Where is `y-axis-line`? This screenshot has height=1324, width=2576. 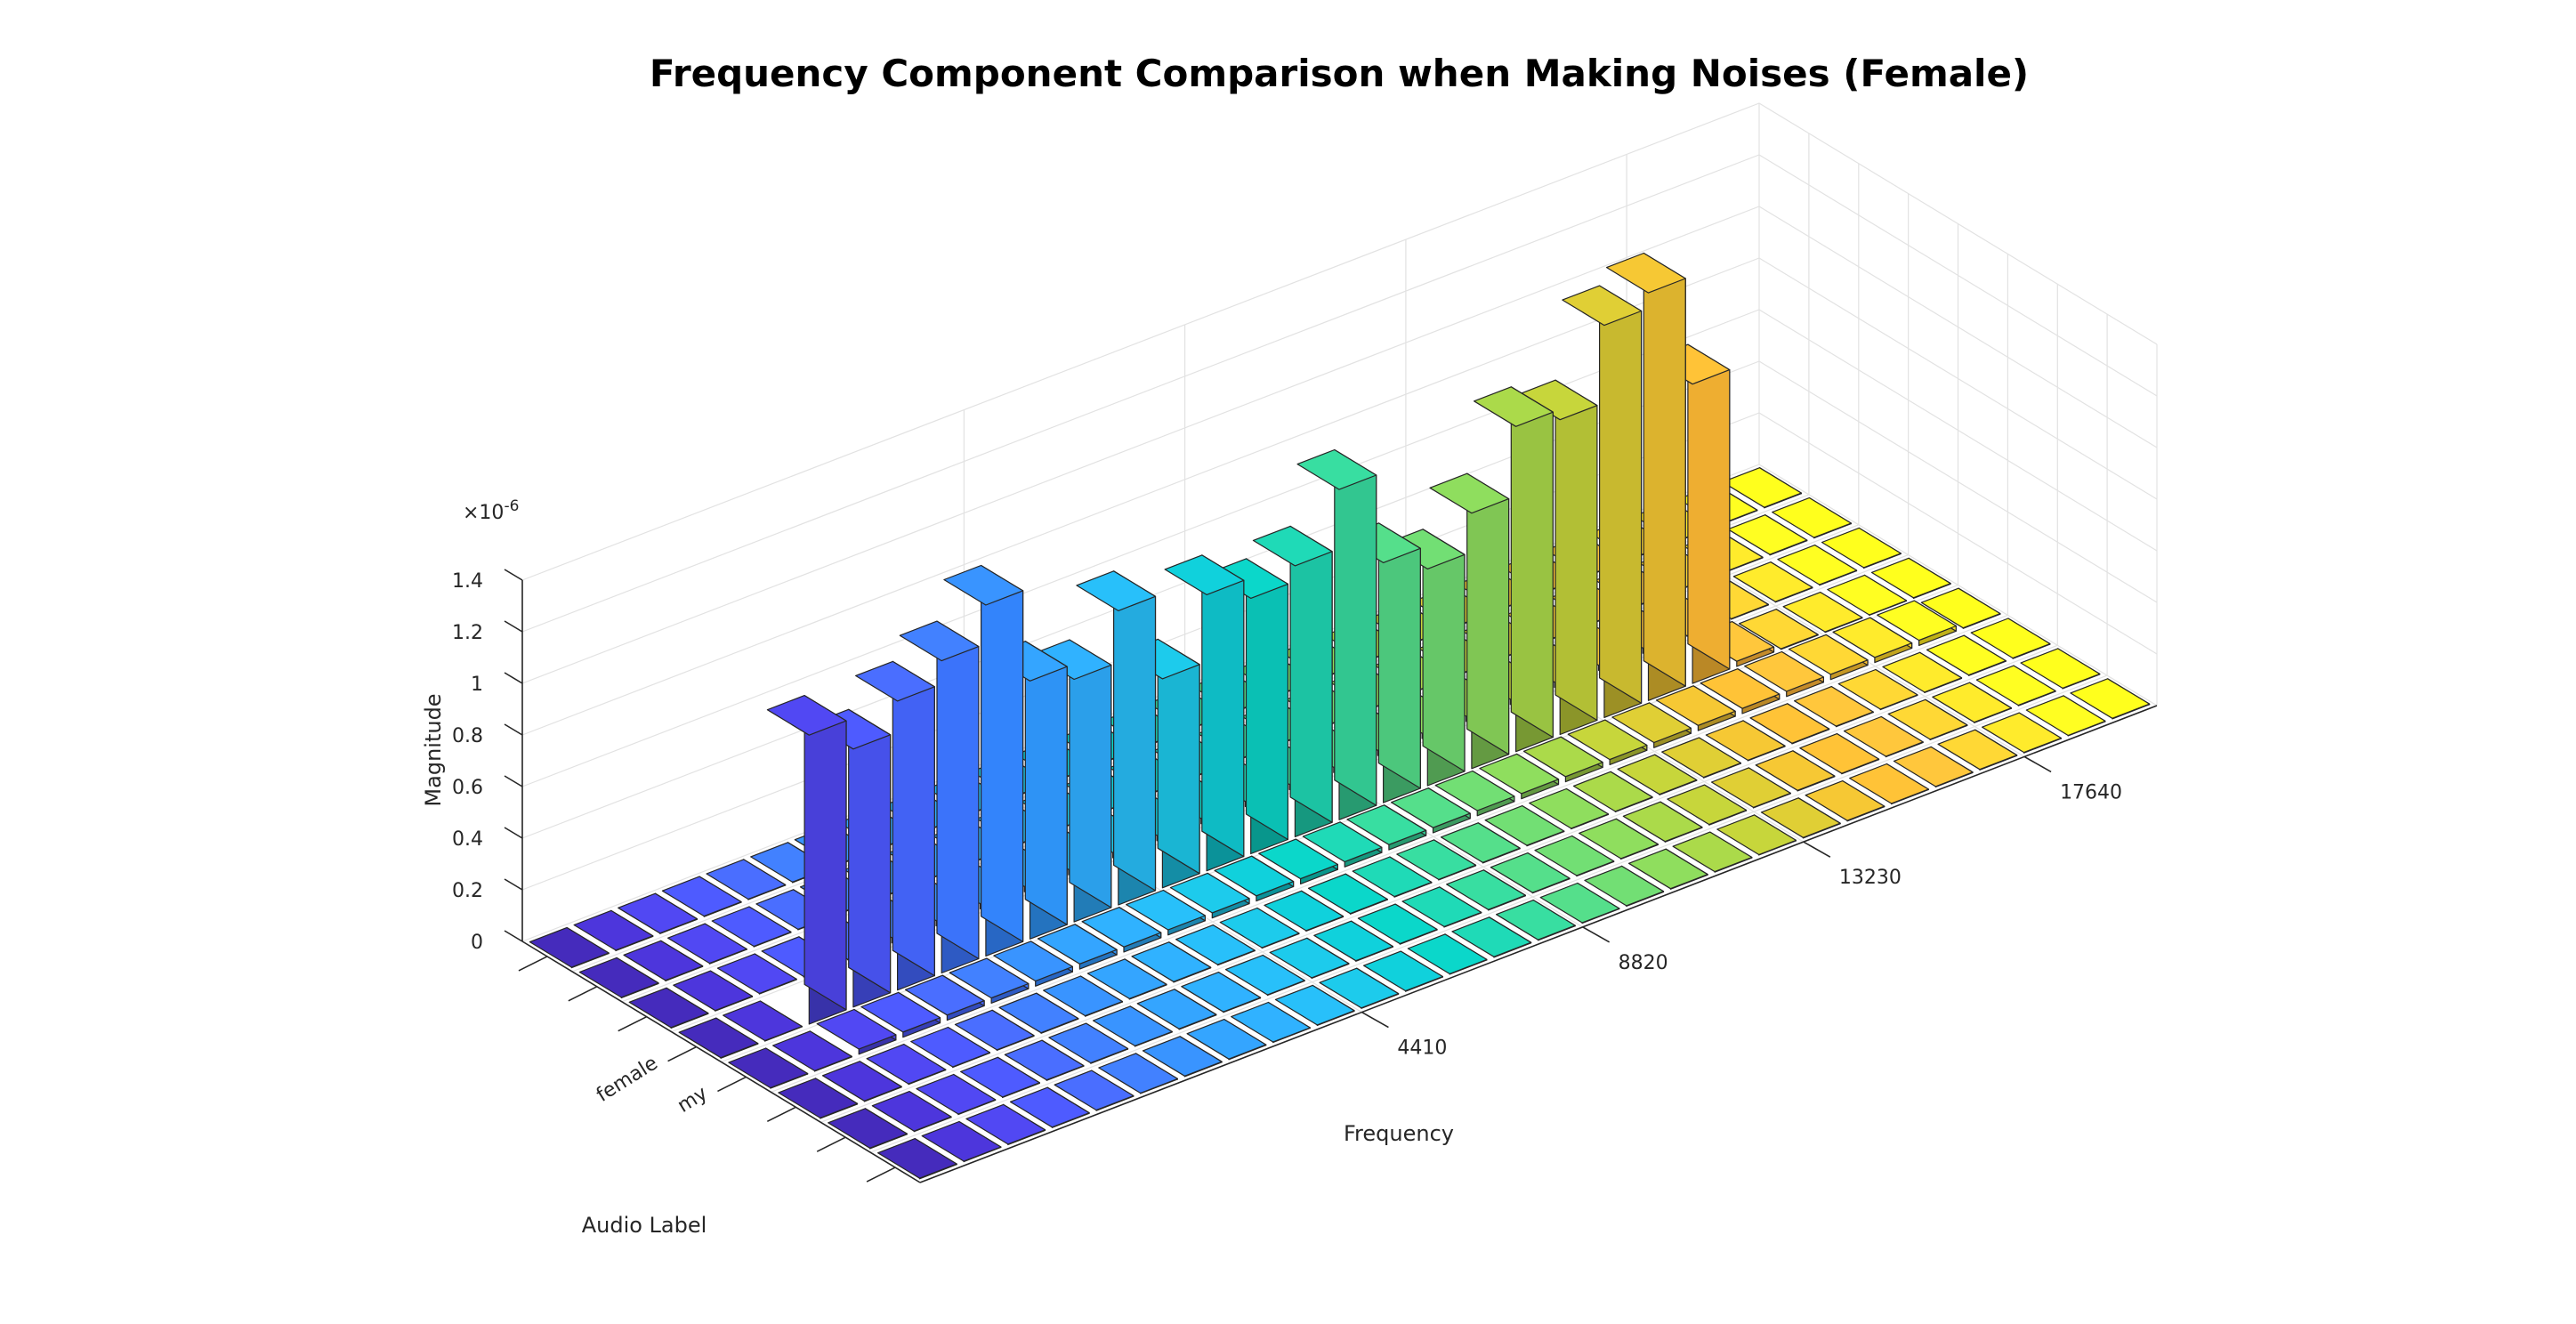
y-axis-line is located at coordinates (721, 1062).